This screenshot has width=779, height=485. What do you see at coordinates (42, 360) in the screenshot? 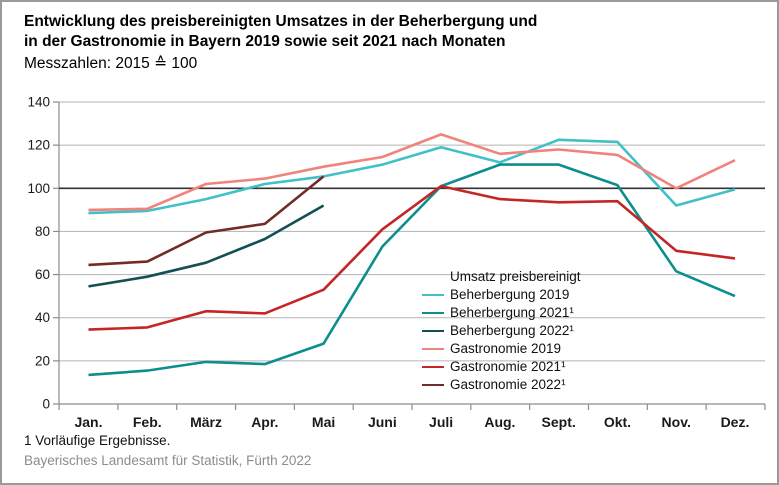
I see `y-axis-label-20: 20` at bounding box center [42, 360].